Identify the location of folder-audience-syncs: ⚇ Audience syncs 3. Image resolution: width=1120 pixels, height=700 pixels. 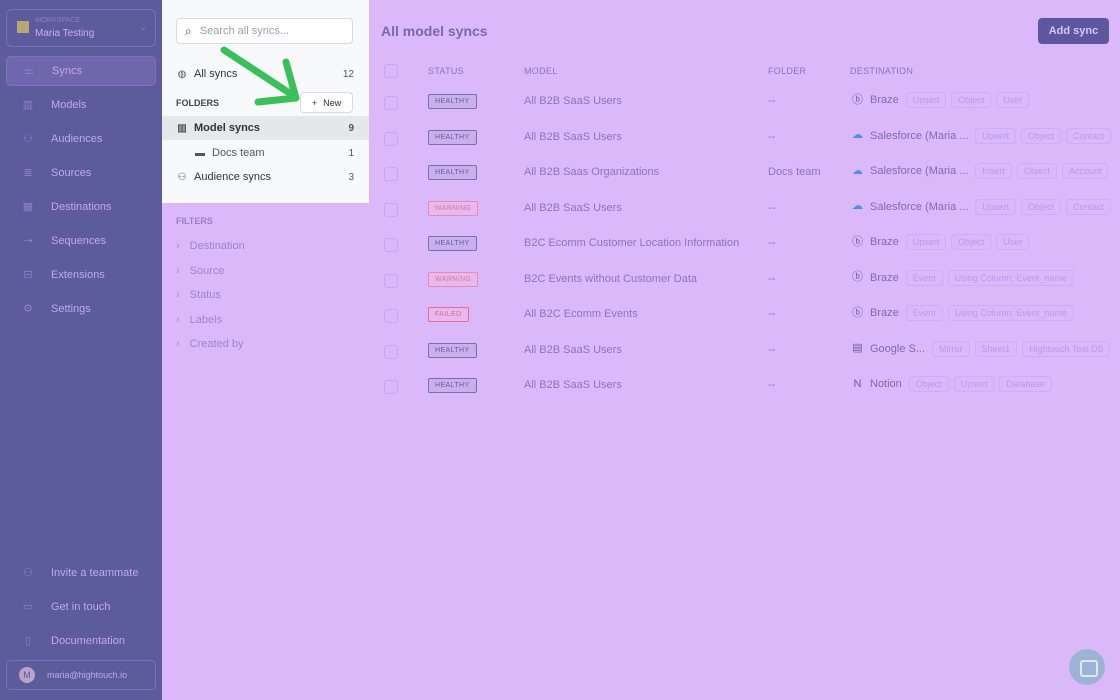
(265, 177).